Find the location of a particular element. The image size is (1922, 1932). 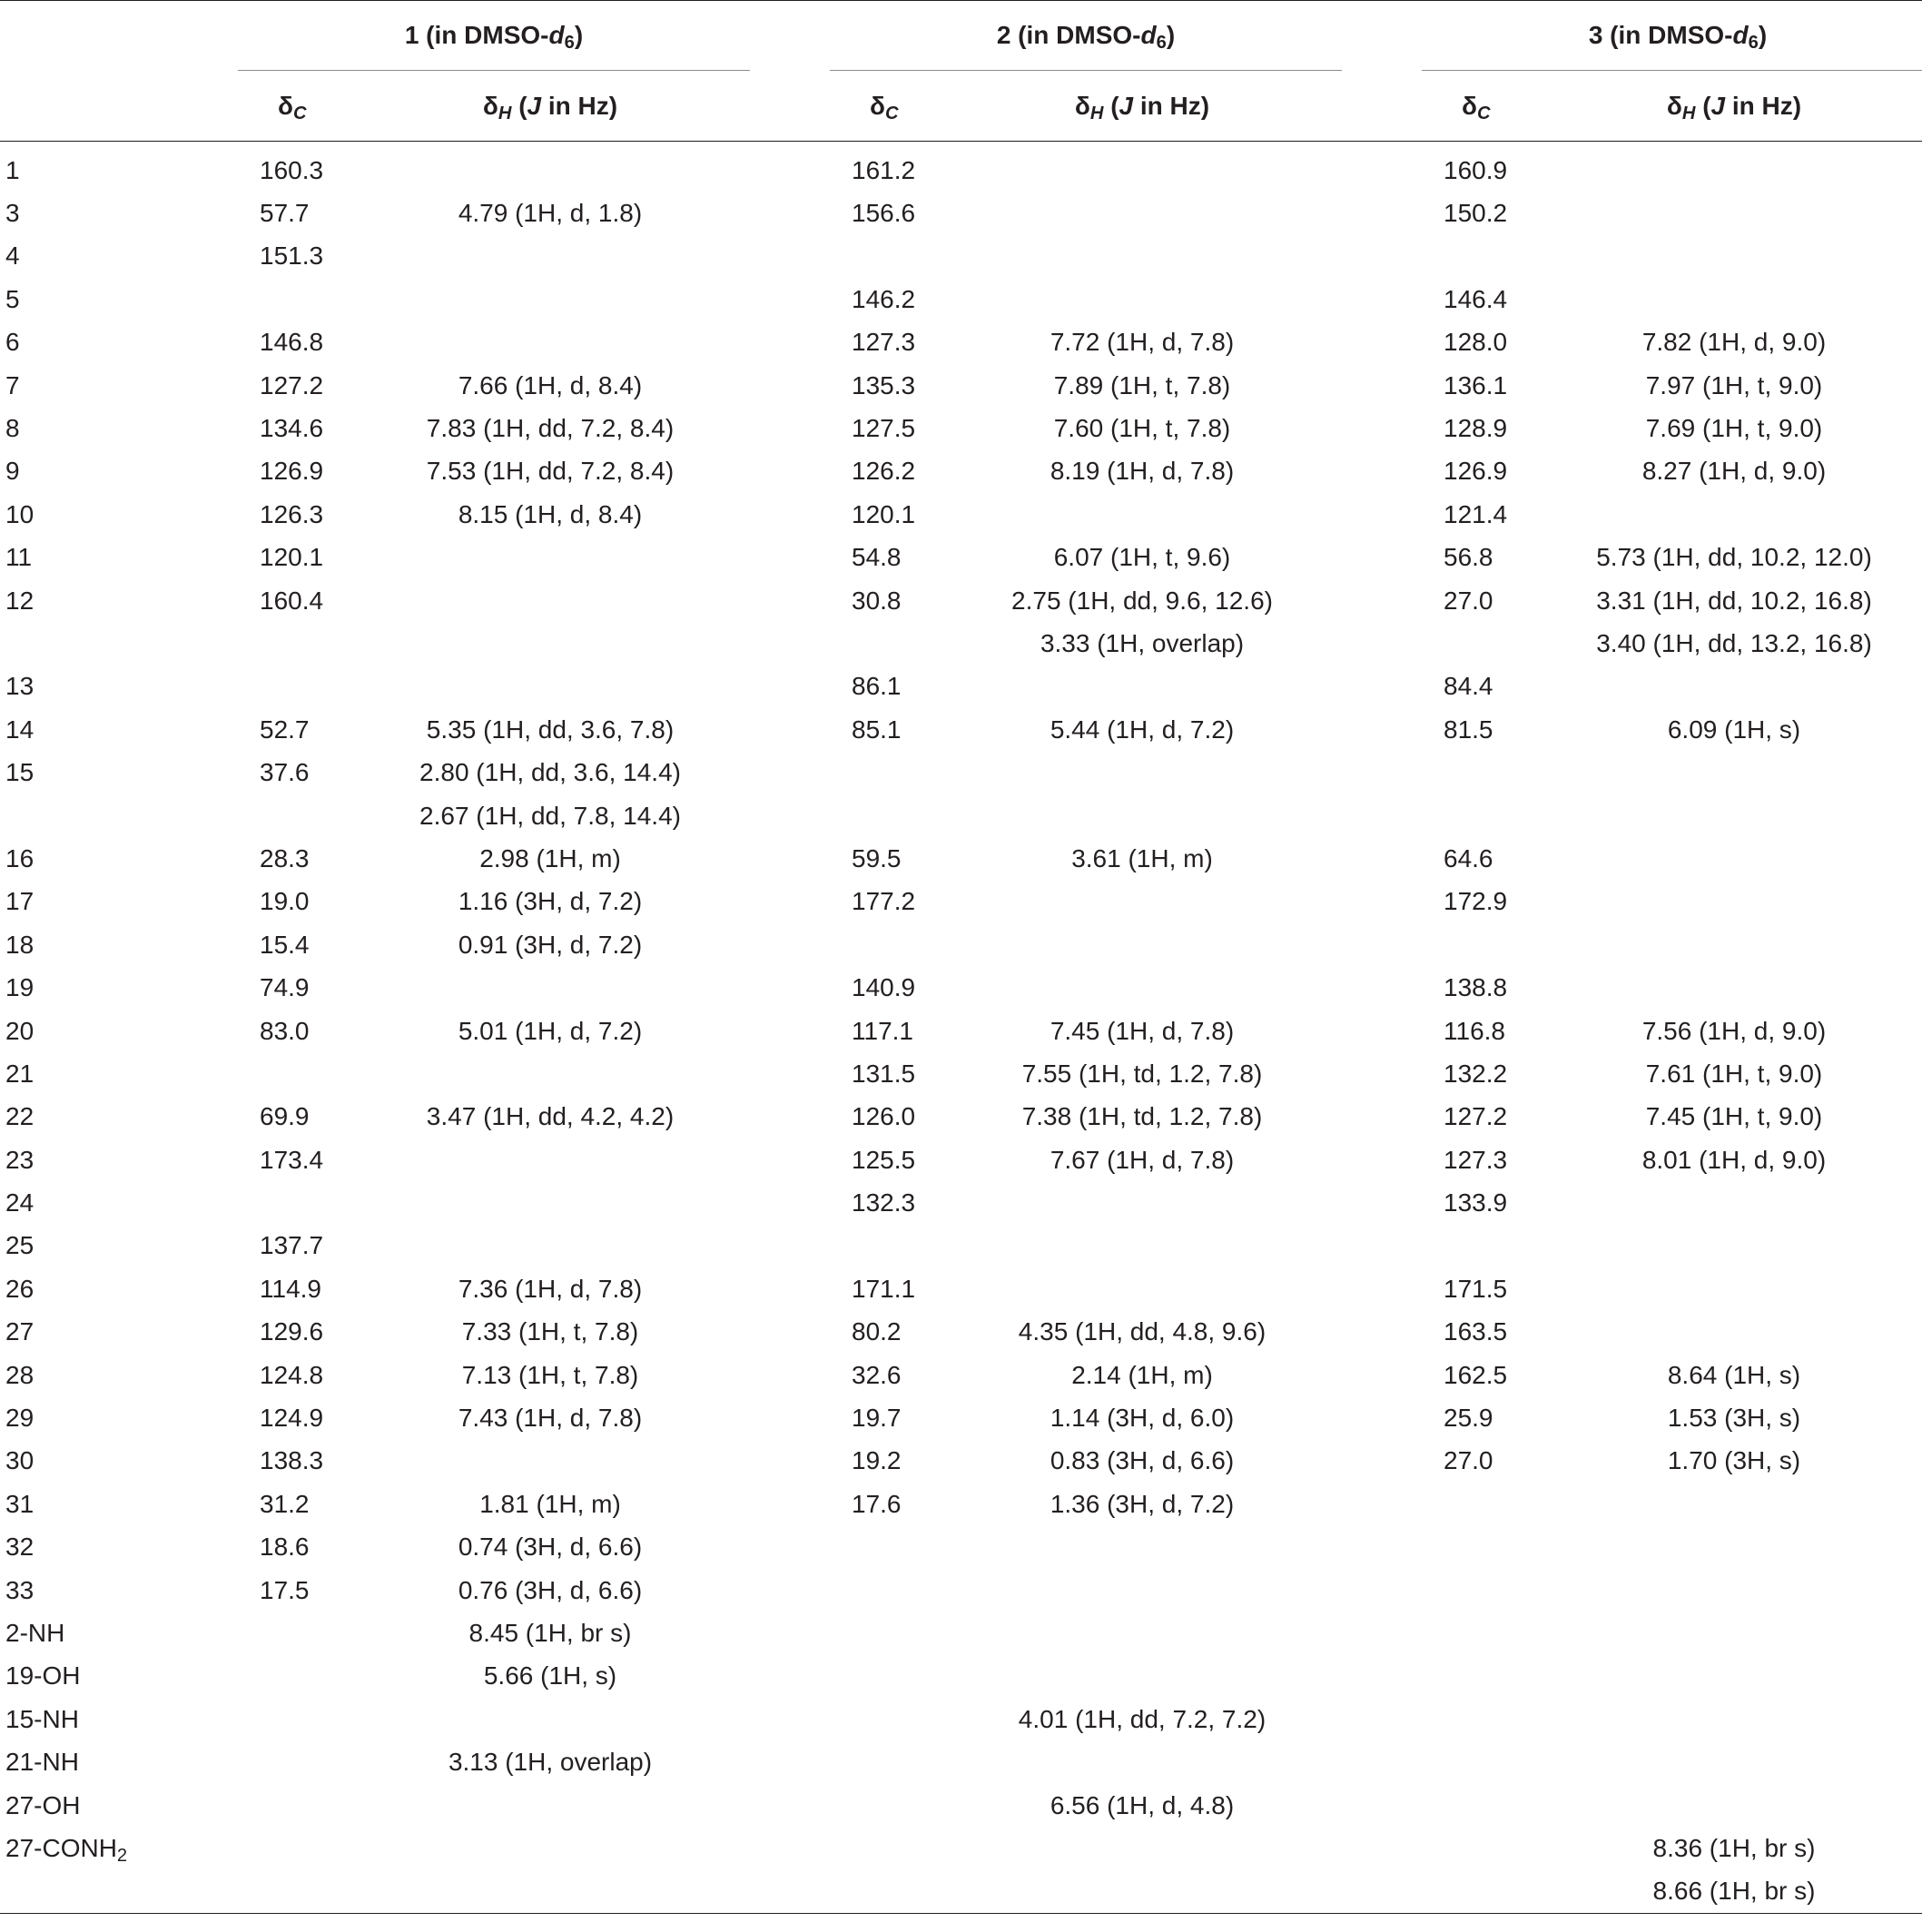

delta-c-header: δC is located at coordinates (1478, 106).